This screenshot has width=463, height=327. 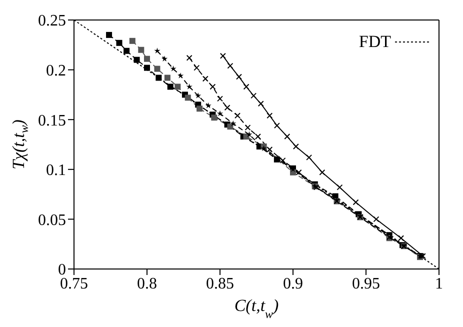 I want to click on x-axis-title: C(t,t$_{w}$), so click(x=256, y=308).